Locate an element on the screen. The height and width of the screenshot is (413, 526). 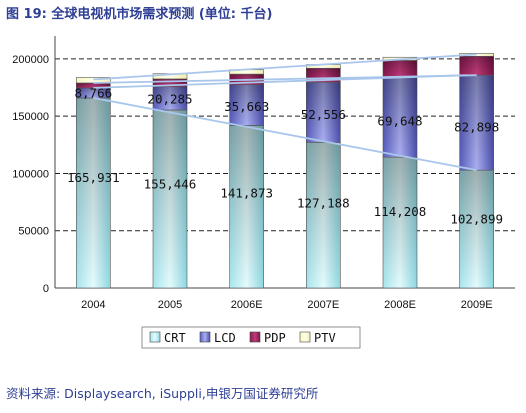
legend-swatch-pdp is located at coordinates (255, 337).